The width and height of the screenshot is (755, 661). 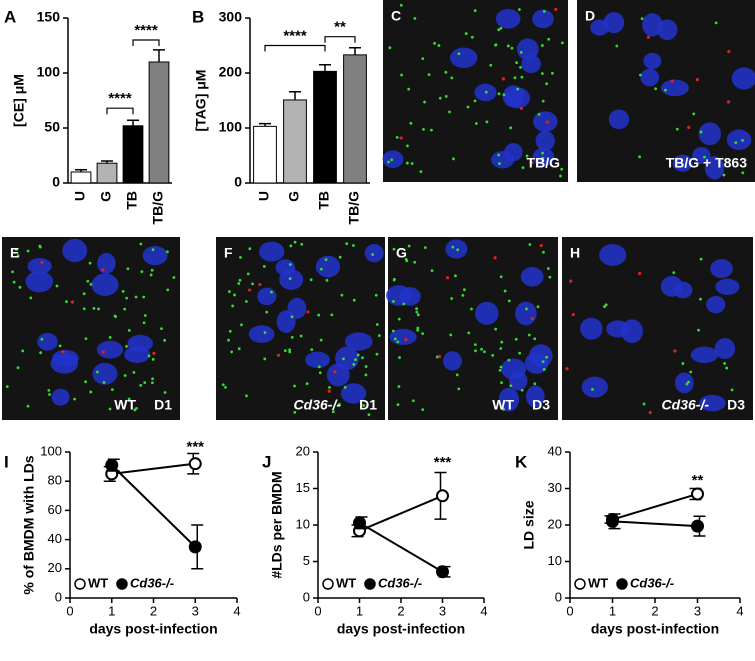 I want to click on y-axis-label: LD size, so click(x=529, y=524).